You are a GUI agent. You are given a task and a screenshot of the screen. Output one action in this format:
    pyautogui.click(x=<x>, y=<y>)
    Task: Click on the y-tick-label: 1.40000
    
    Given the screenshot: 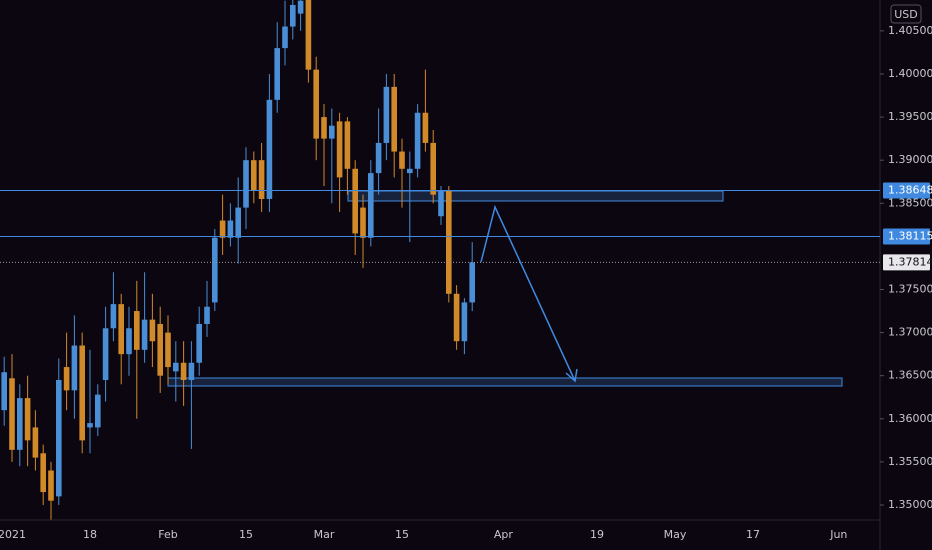 What is the action you would take?
    pyautogui.click(x=910, y=73)
    